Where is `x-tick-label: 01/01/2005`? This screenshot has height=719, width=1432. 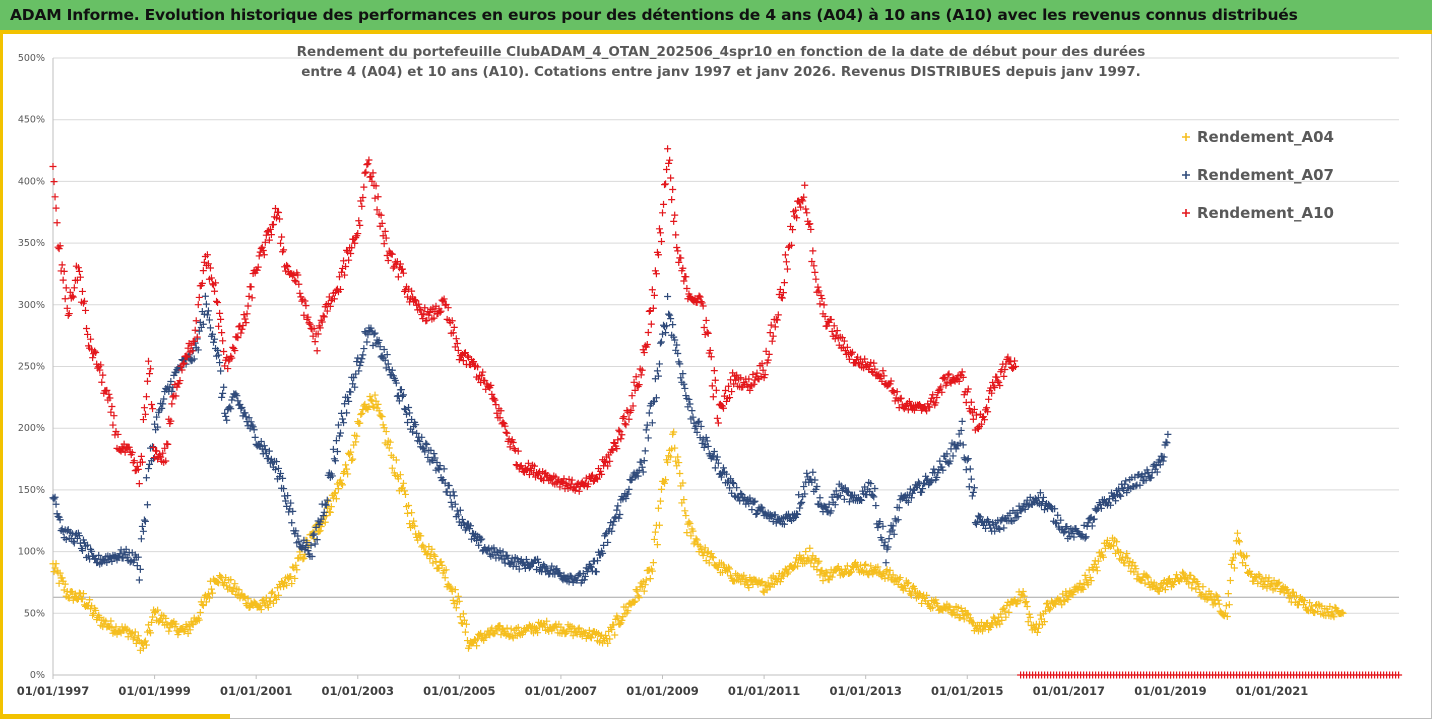 x-tick-label: 01/01/2005 is located at coordinates (459, 691).